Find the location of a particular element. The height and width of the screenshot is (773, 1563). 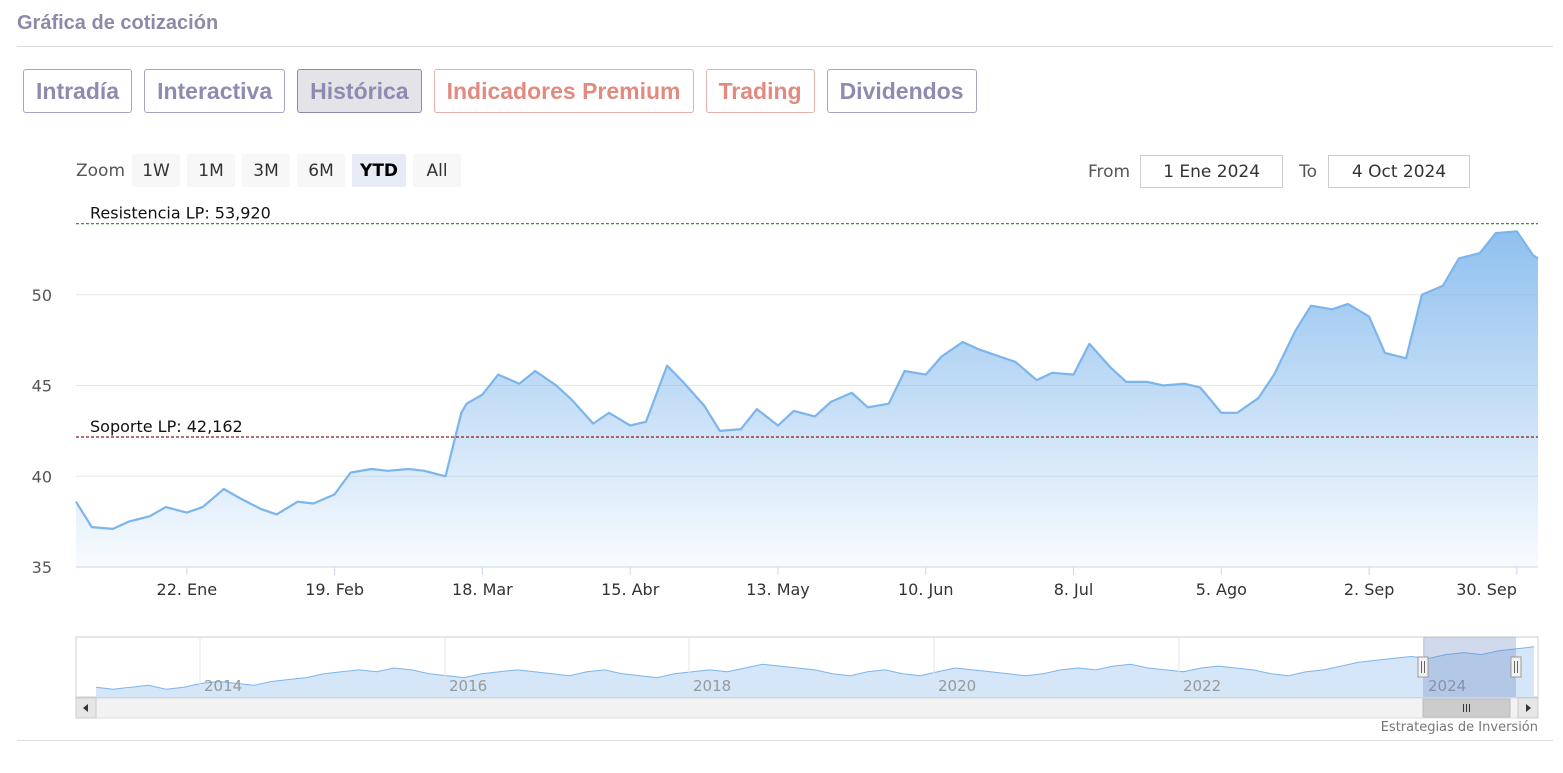

page-title: Gráfica de cotización is located at coordinates (118, 23).